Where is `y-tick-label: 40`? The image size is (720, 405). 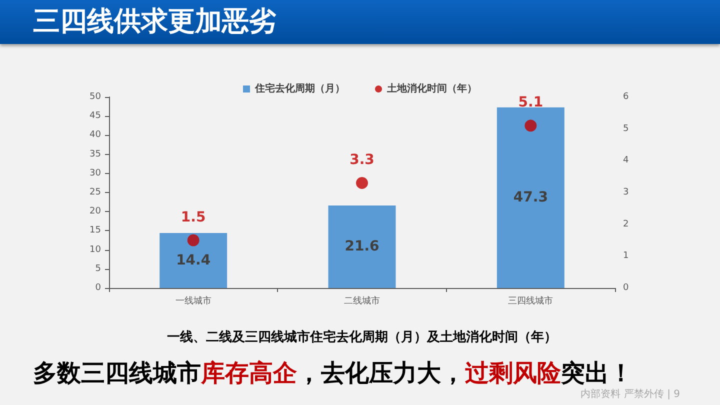 y-tick-label: 40 is located at coordinates (96, 135).